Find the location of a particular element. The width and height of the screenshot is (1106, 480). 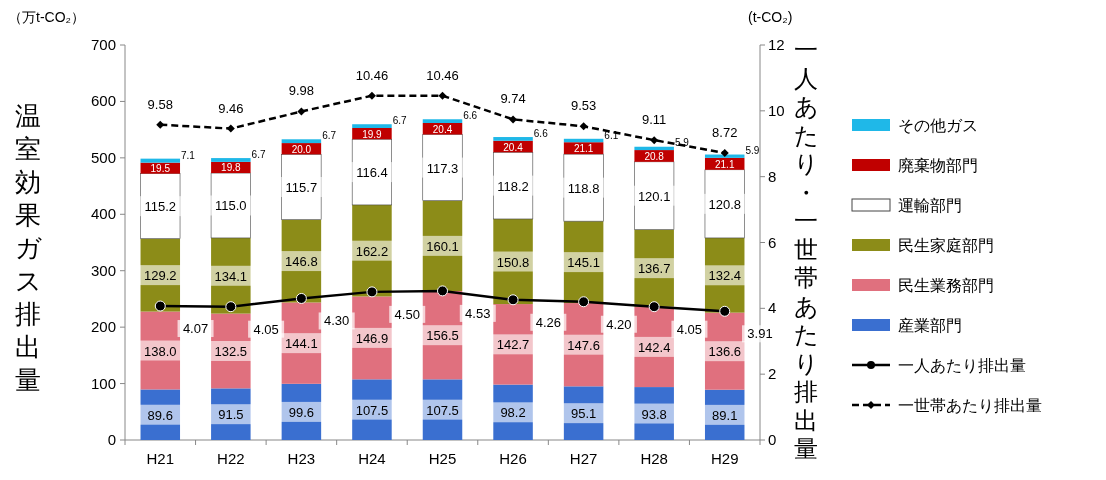

data-label: 4.20 is located at coordinates (619, 324).